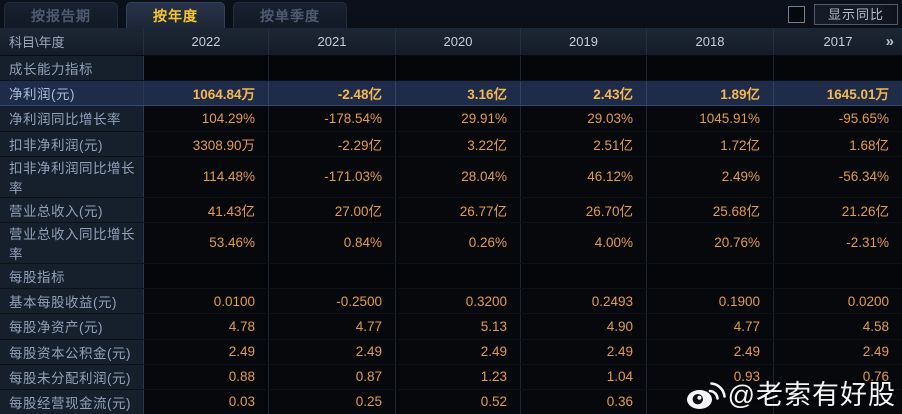 Image resolution: width=902 pixels, height=414 pixels. I want to click on cell-value: 1645.01万, so click(838, 93).